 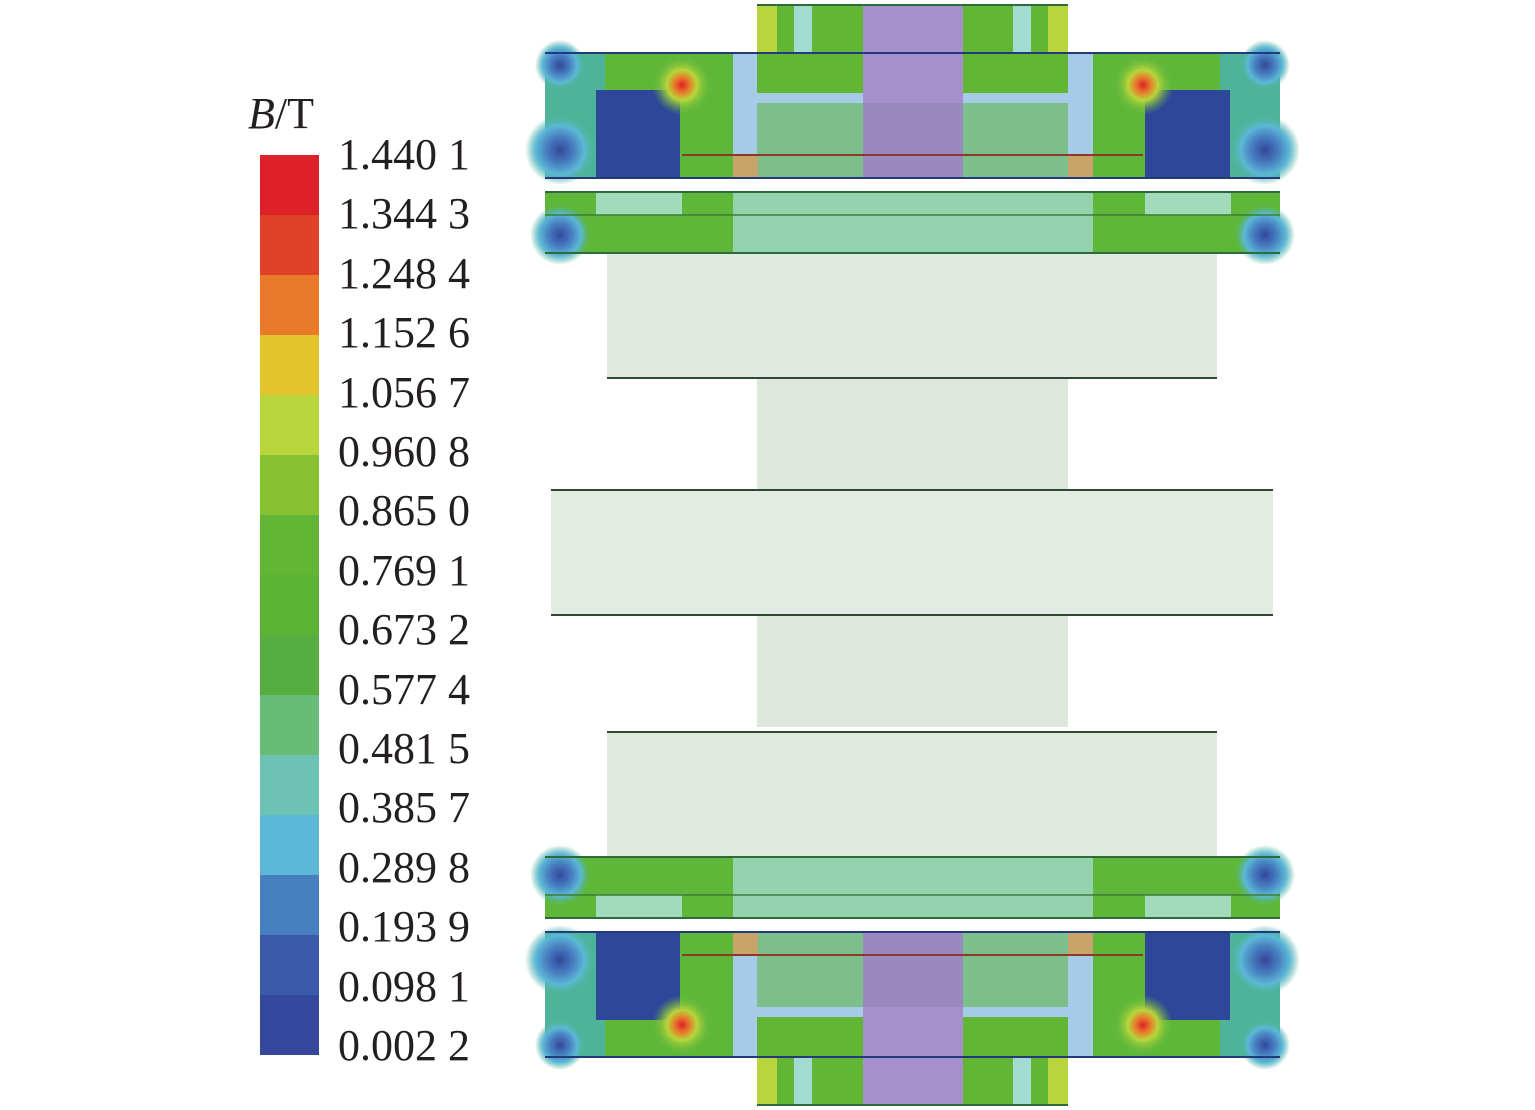 What do you see at coordinates (404, 570) in the screenshot?
I see `colorbar-tick-label: 0.769 1` at bounding box center [404, 570].